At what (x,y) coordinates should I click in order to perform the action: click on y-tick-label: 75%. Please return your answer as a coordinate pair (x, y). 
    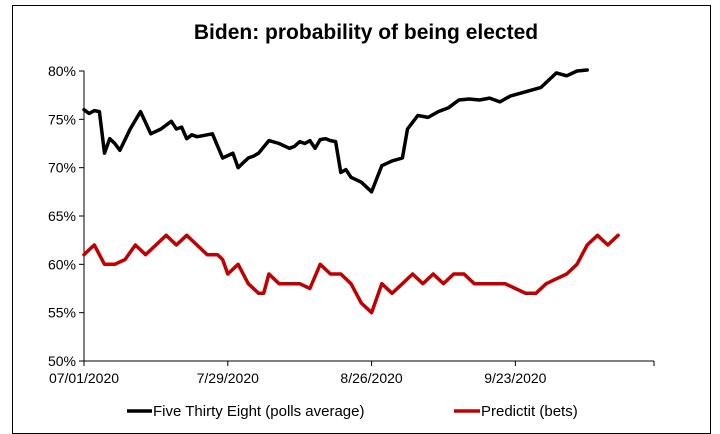
    Looking at the image, I should click on (62, 119).